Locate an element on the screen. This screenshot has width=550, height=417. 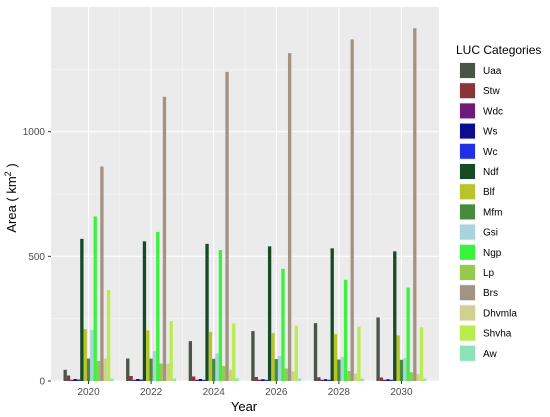
legend-key-lp is located at coordinates (467, 272).